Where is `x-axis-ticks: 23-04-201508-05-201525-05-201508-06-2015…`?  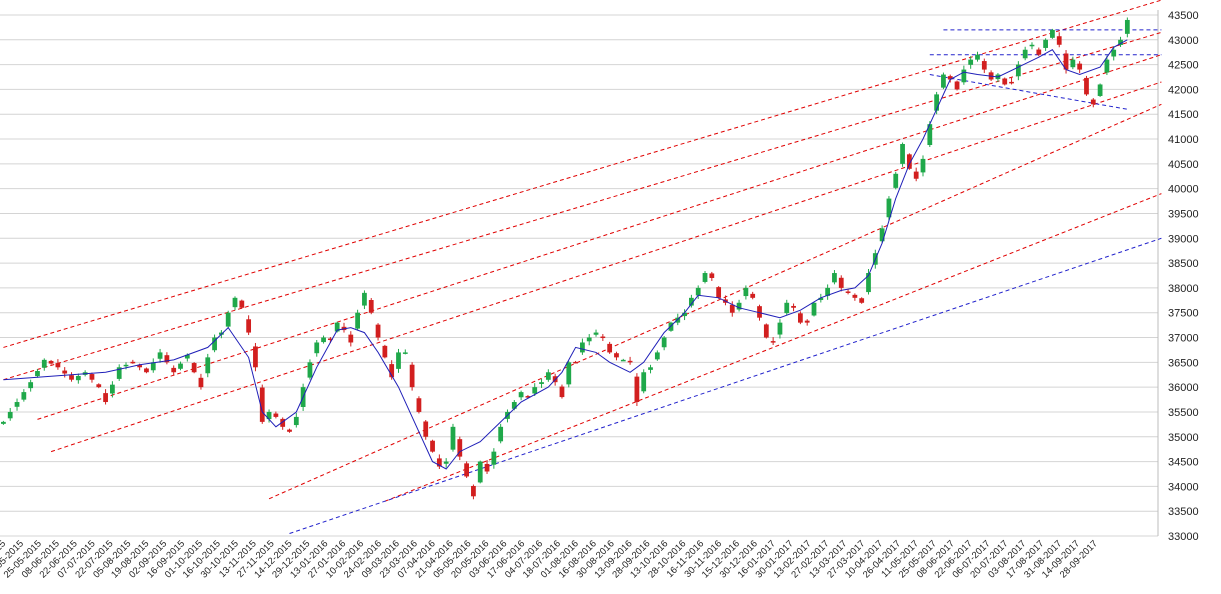 x-axis-ticks: 23-04-201508-05-201525-05-201508-06-2015… is located at coordinates (550, 559).